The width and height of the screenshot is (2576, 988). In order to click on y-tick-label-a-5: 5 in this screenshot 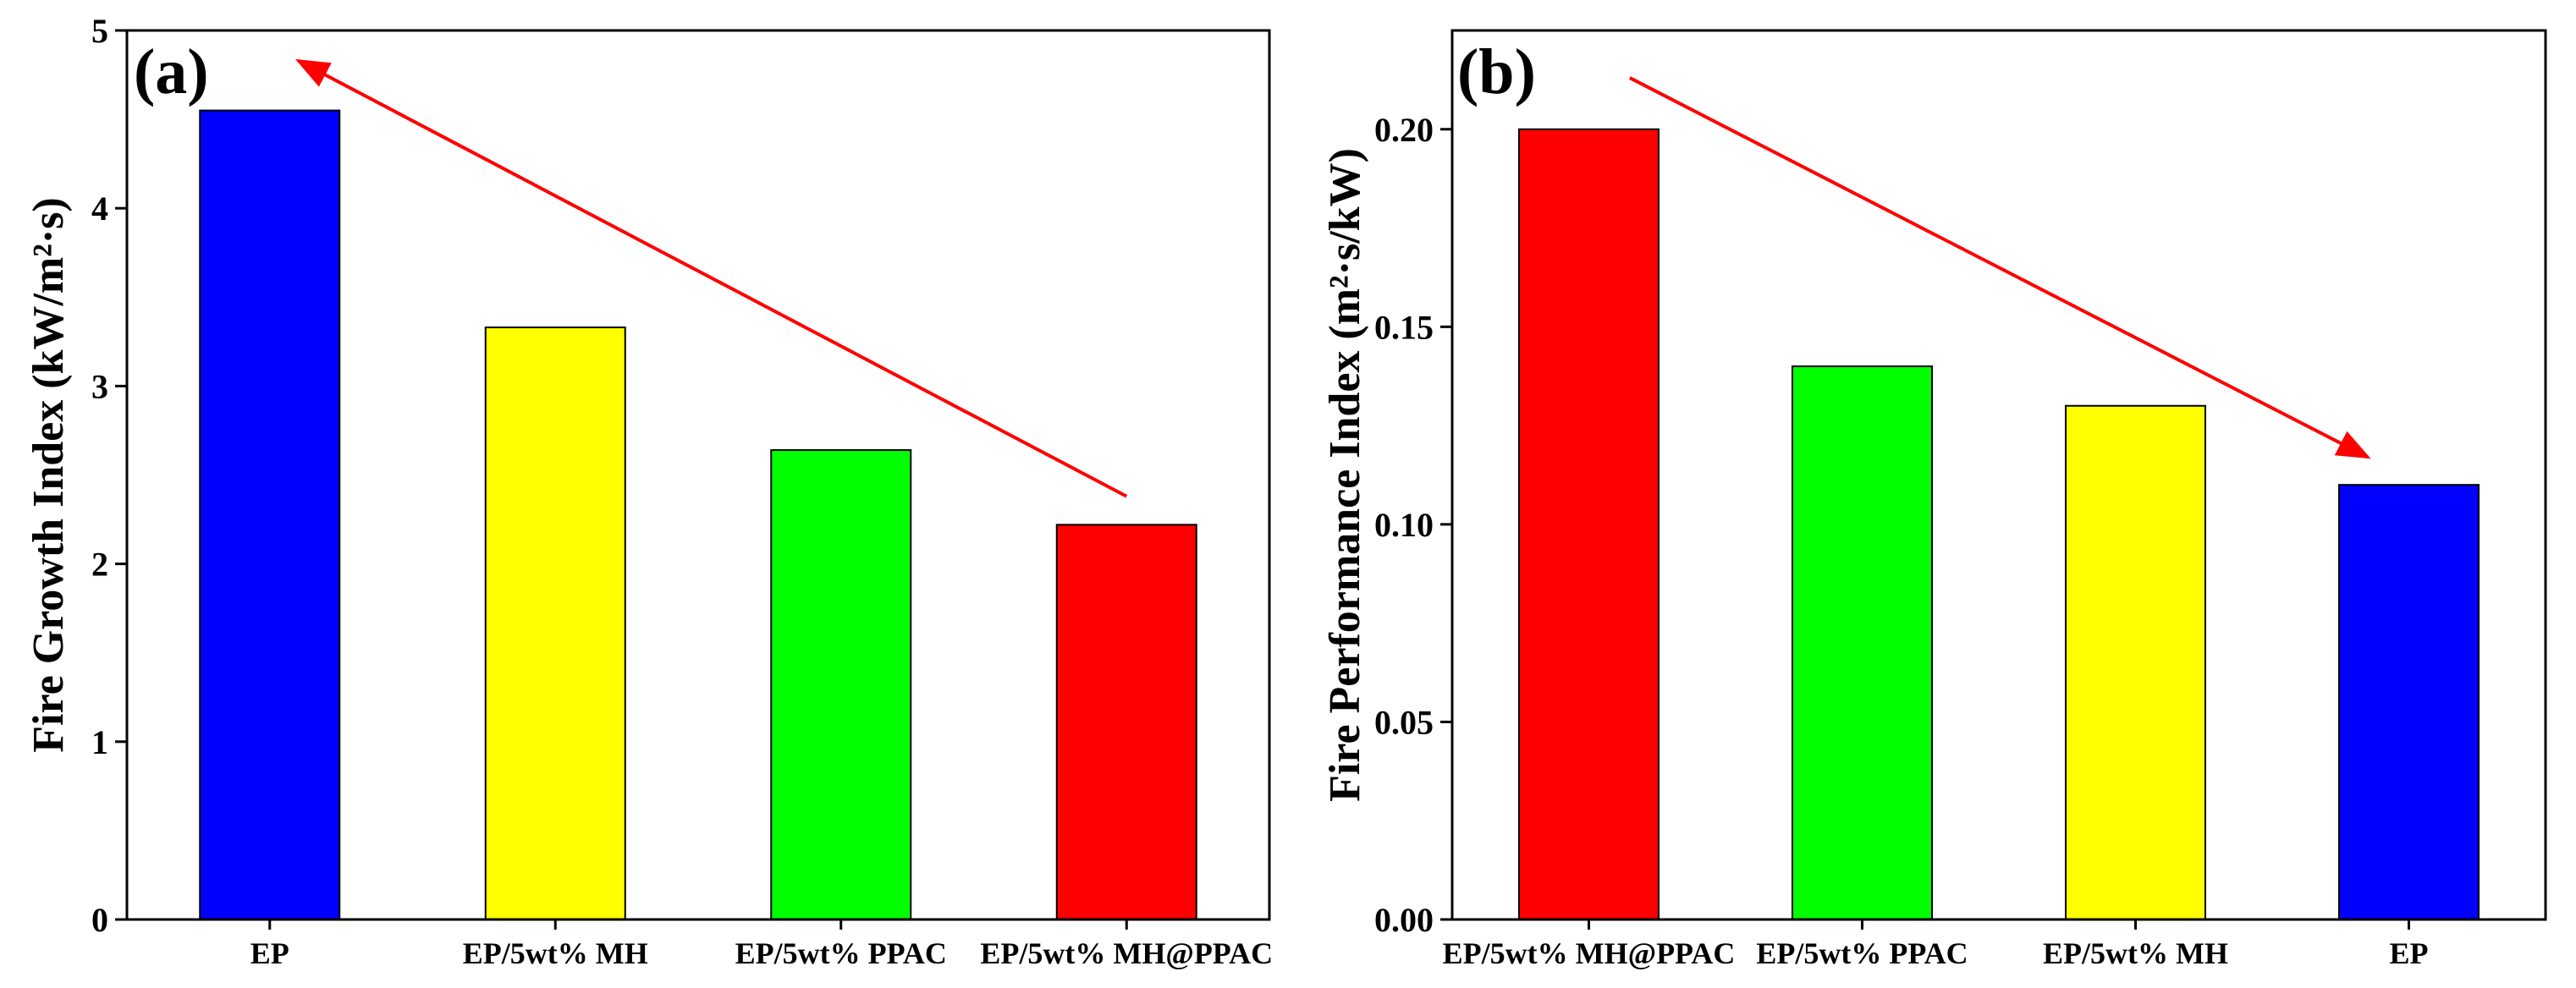, I will do `click(99, 31)`.